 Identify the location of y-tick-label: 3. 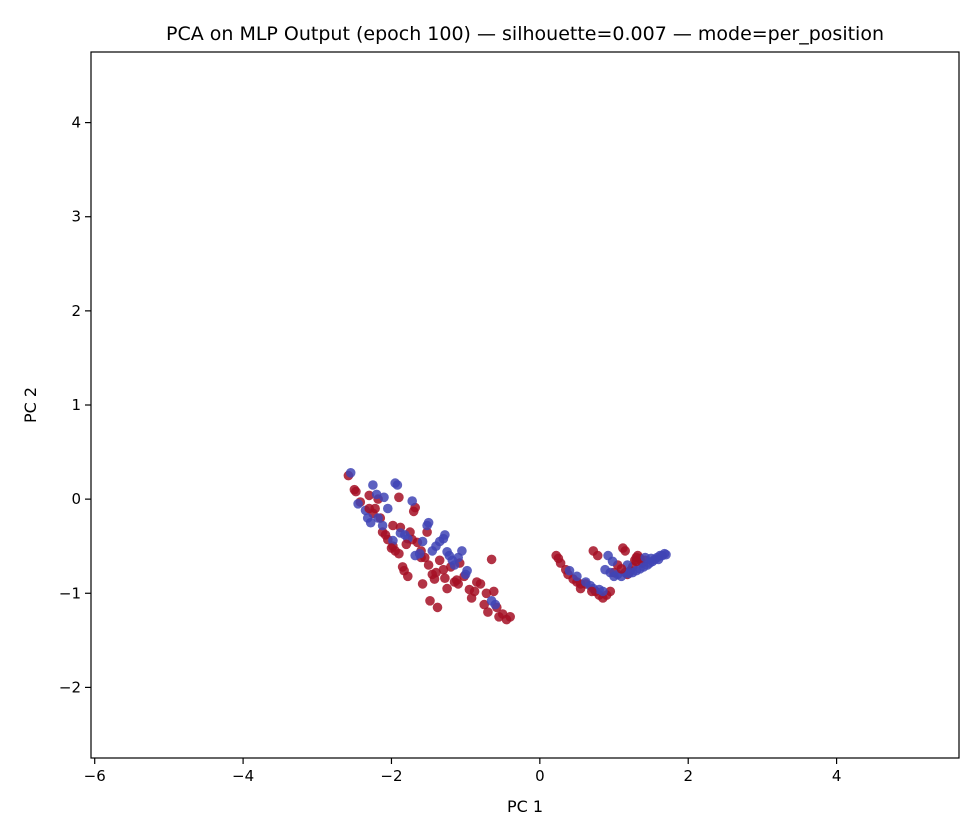
(76, 217).